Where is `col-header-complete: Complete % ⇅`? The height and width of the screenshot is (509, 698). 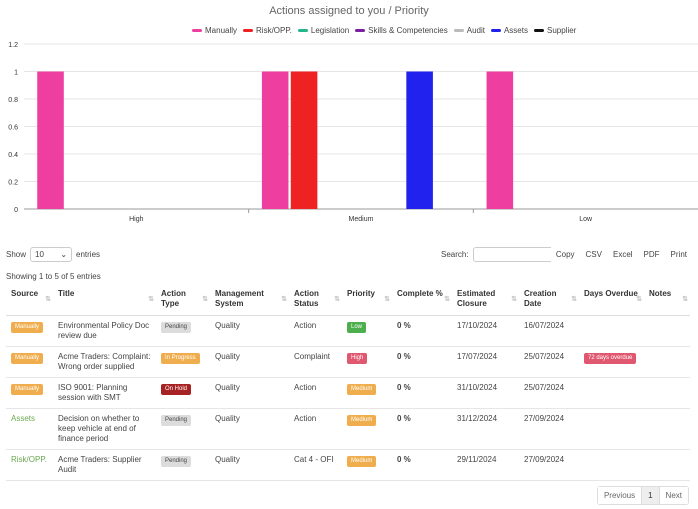
col-header-complete: Complete % ⇅ is located at coordinates (422, 300).